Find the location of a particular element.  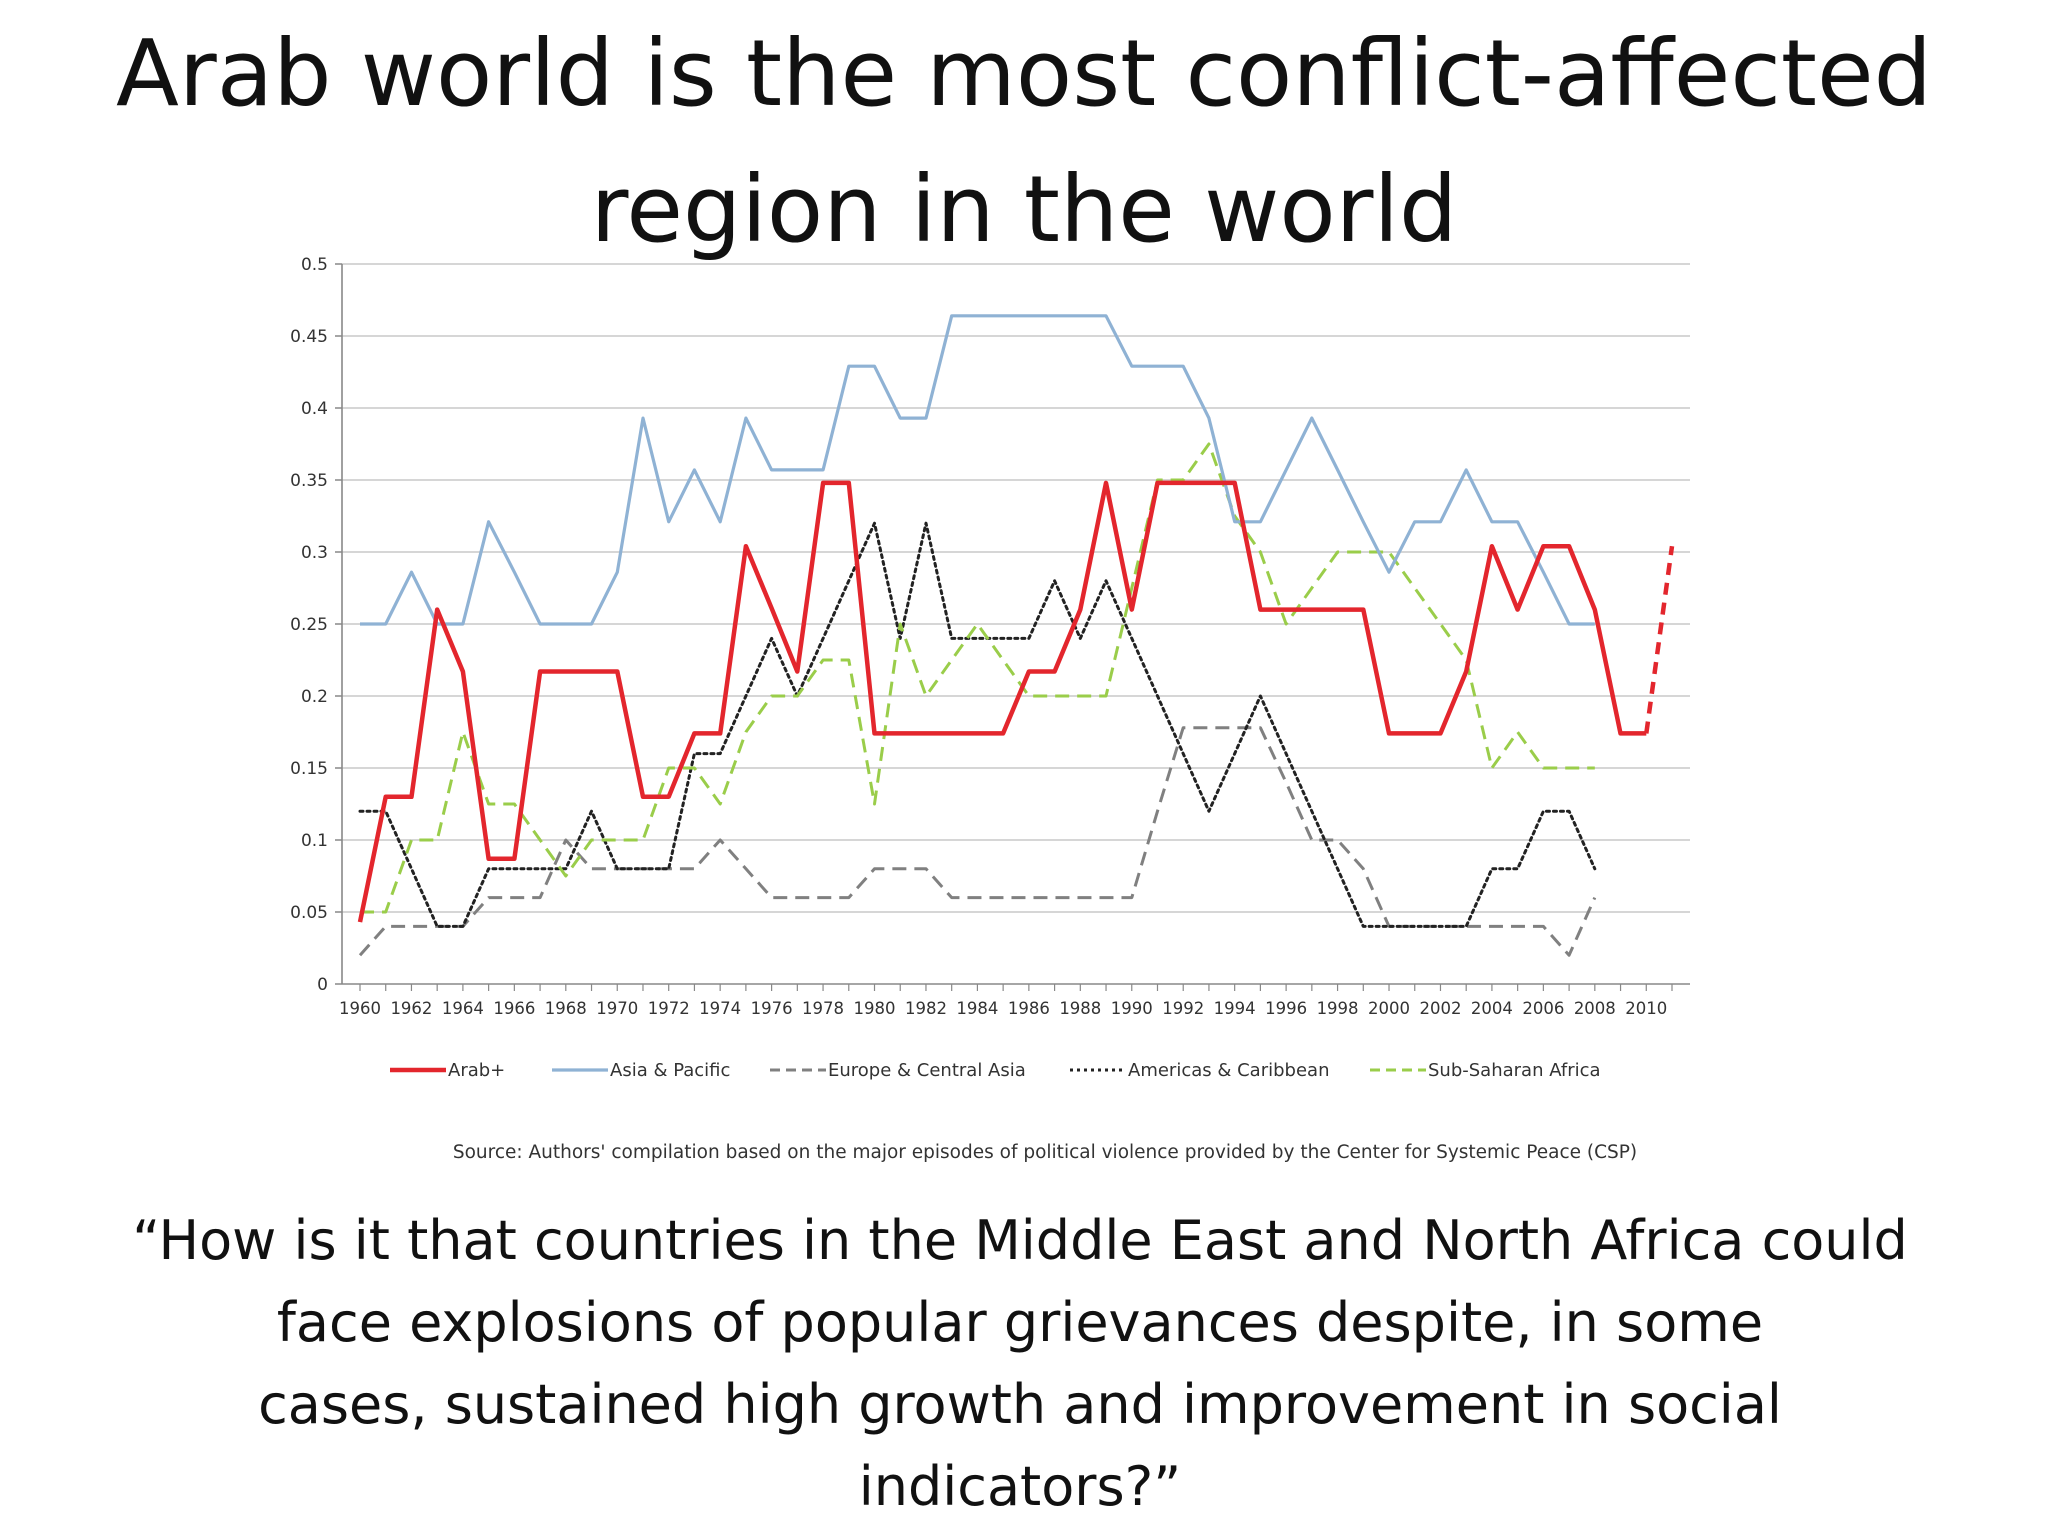

y-tick-label: 0.1 is located at coordinates (314, 841).